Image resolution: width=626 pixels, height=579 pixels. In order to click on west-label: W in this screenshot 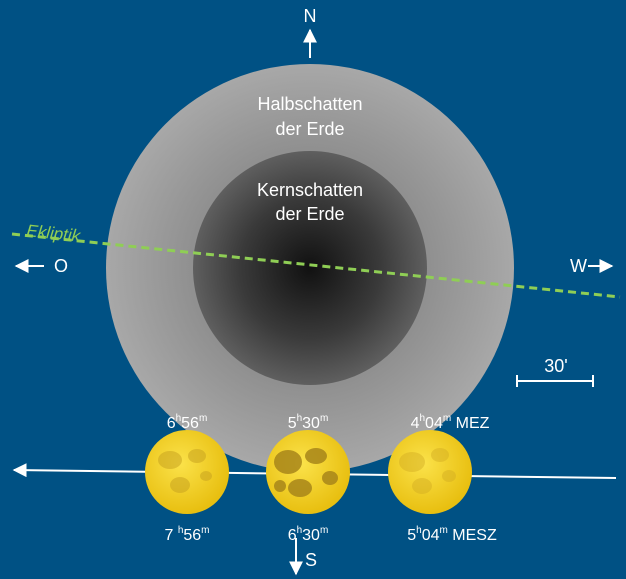, I will do `click(578, 266)`.